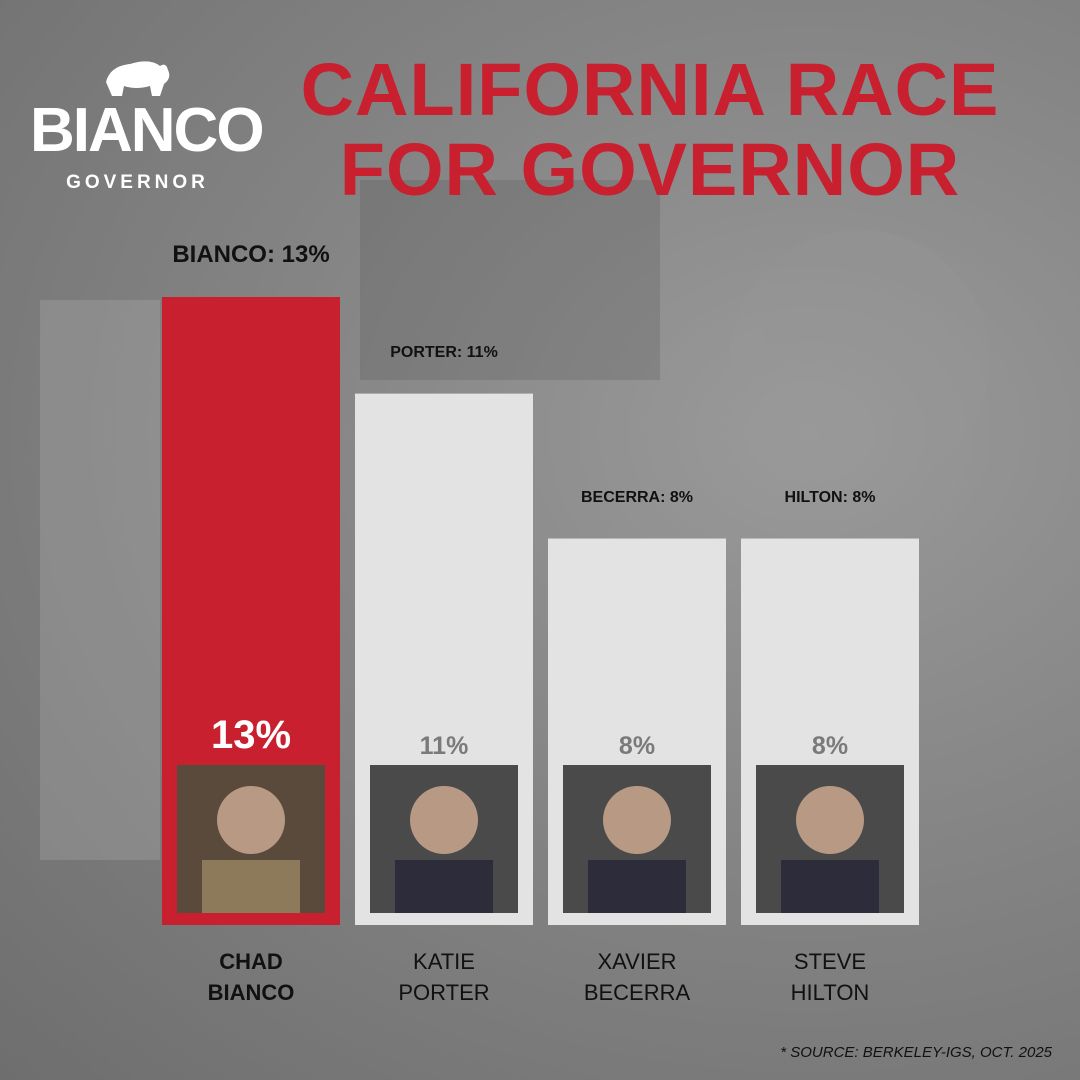 Image resolution: width=1080 pixels, height=1080 pixels. Describe the element at coordinates (444, 746) in the screenshot. I see `value-label: 11%` at that location.